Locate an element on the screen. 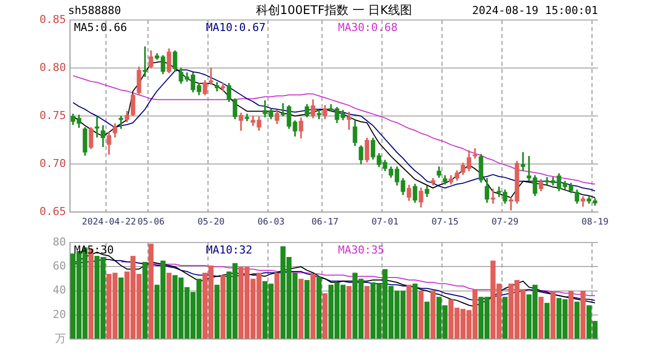 The image size is (660, 360). y-tick-label: 万 is located at coordinates (60, 338).